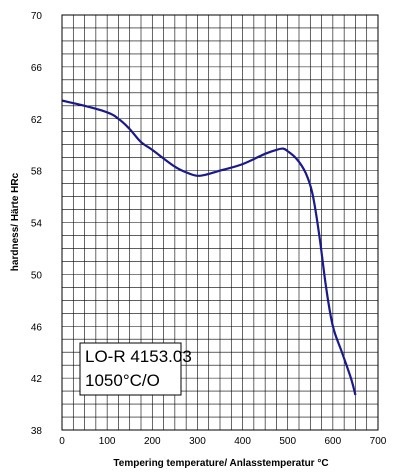 The width and height of the screenshot is (394, 473). I want to click on x-tick-label: 600, so click(333, 441).